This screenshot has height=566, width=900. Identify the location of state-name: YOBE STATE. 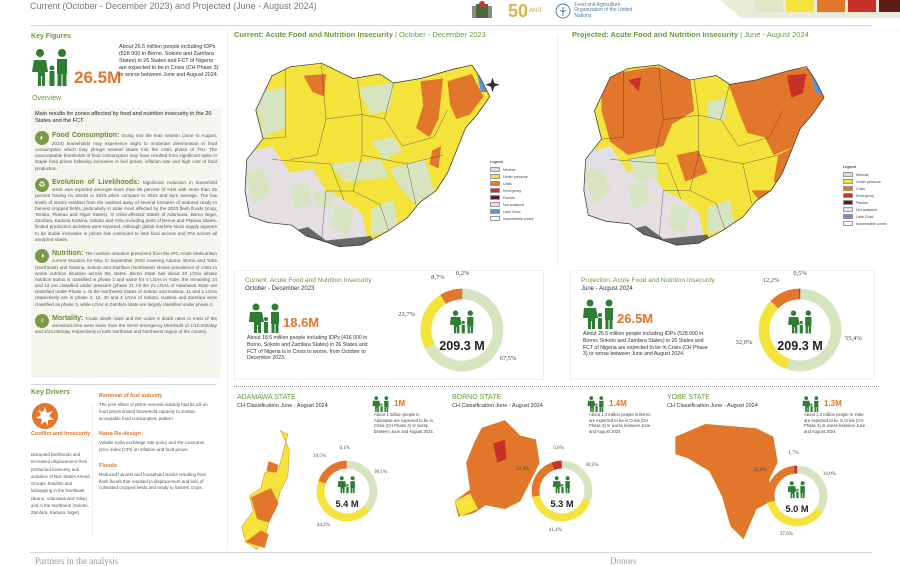
(688, 397).